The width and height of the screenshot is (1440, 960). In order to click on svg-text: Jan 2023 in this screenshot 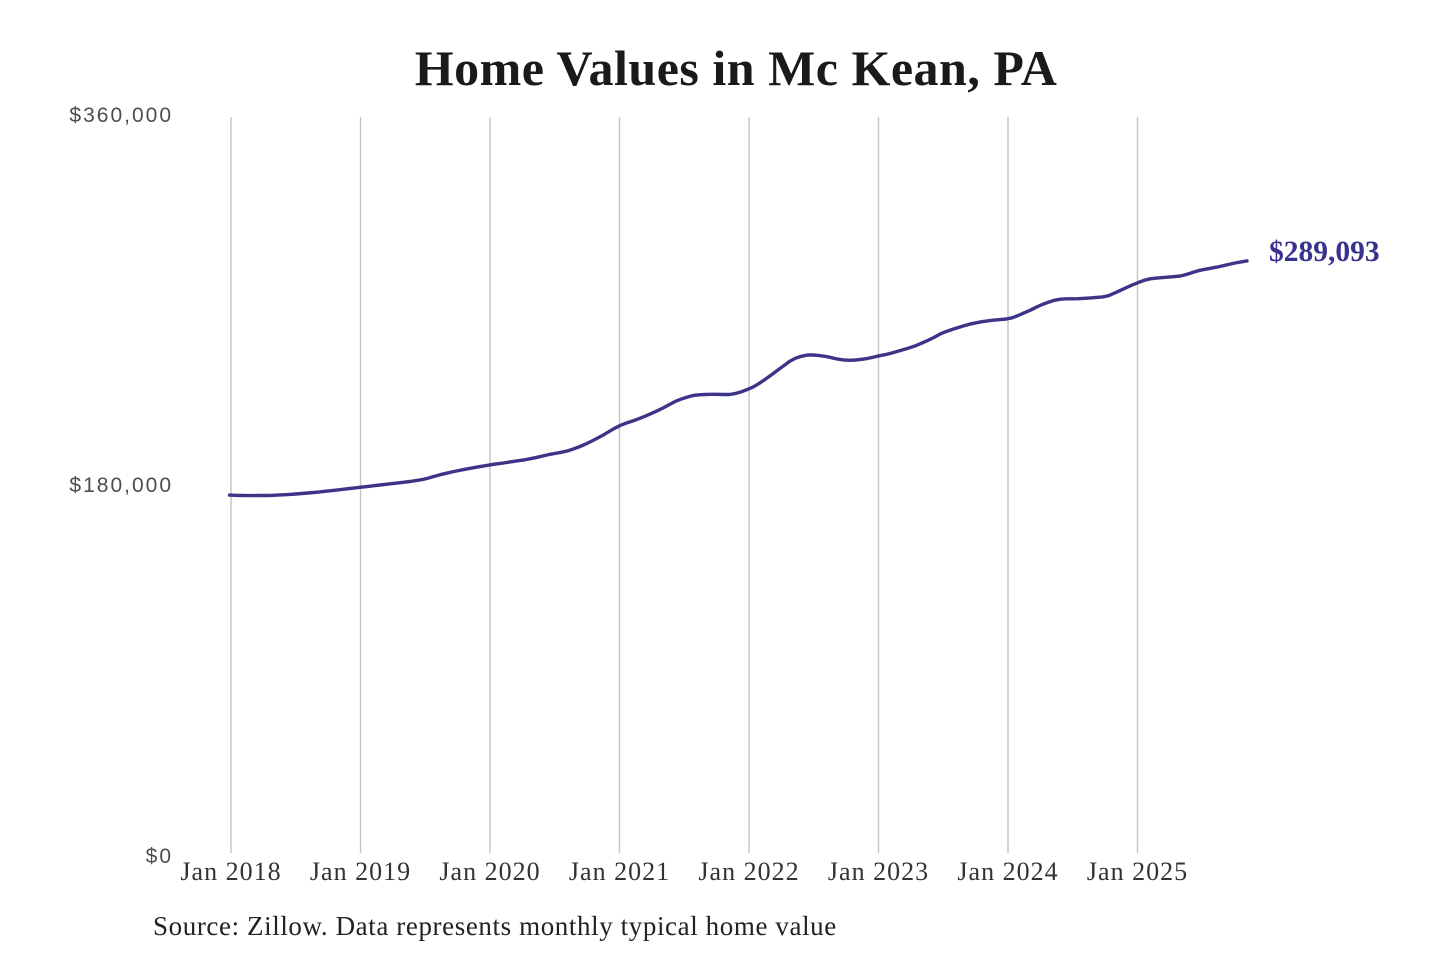, I will do `click(878, 871)`.